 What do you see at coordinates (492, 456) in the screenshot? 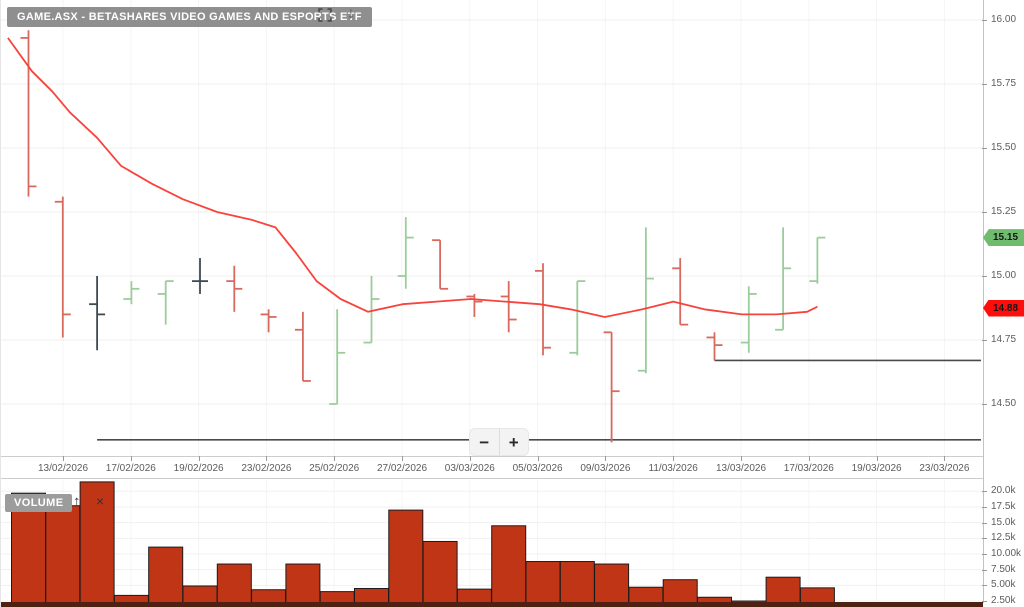
I see `main-panel-bottom-border` at bounding box center [492, 456].